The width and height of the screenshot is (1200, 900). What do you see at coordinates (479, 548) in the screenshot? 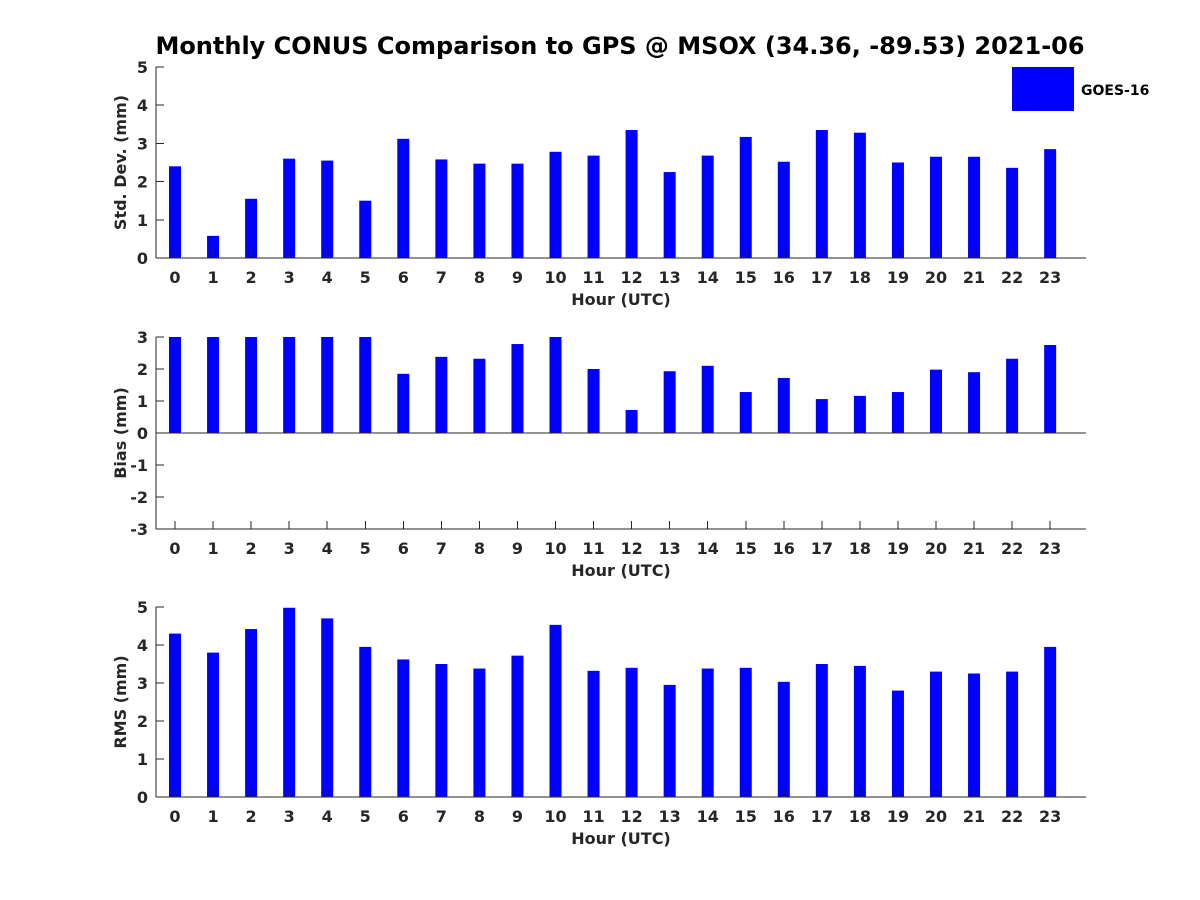
I see `bias-x-tick-label: 8` at bounding box center [479, 548].